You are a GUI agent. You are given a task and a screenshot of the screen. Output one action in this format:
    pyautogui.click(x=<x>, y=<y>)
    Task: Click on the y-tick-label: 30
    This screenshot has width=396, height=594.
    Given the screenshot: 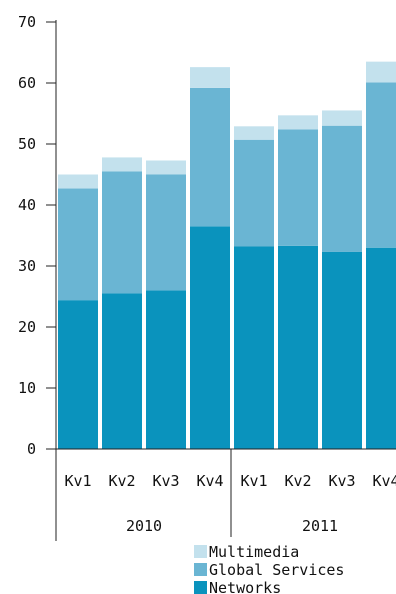 What is the action you would take?
    pyautogui.click(x=27, y=266)
    